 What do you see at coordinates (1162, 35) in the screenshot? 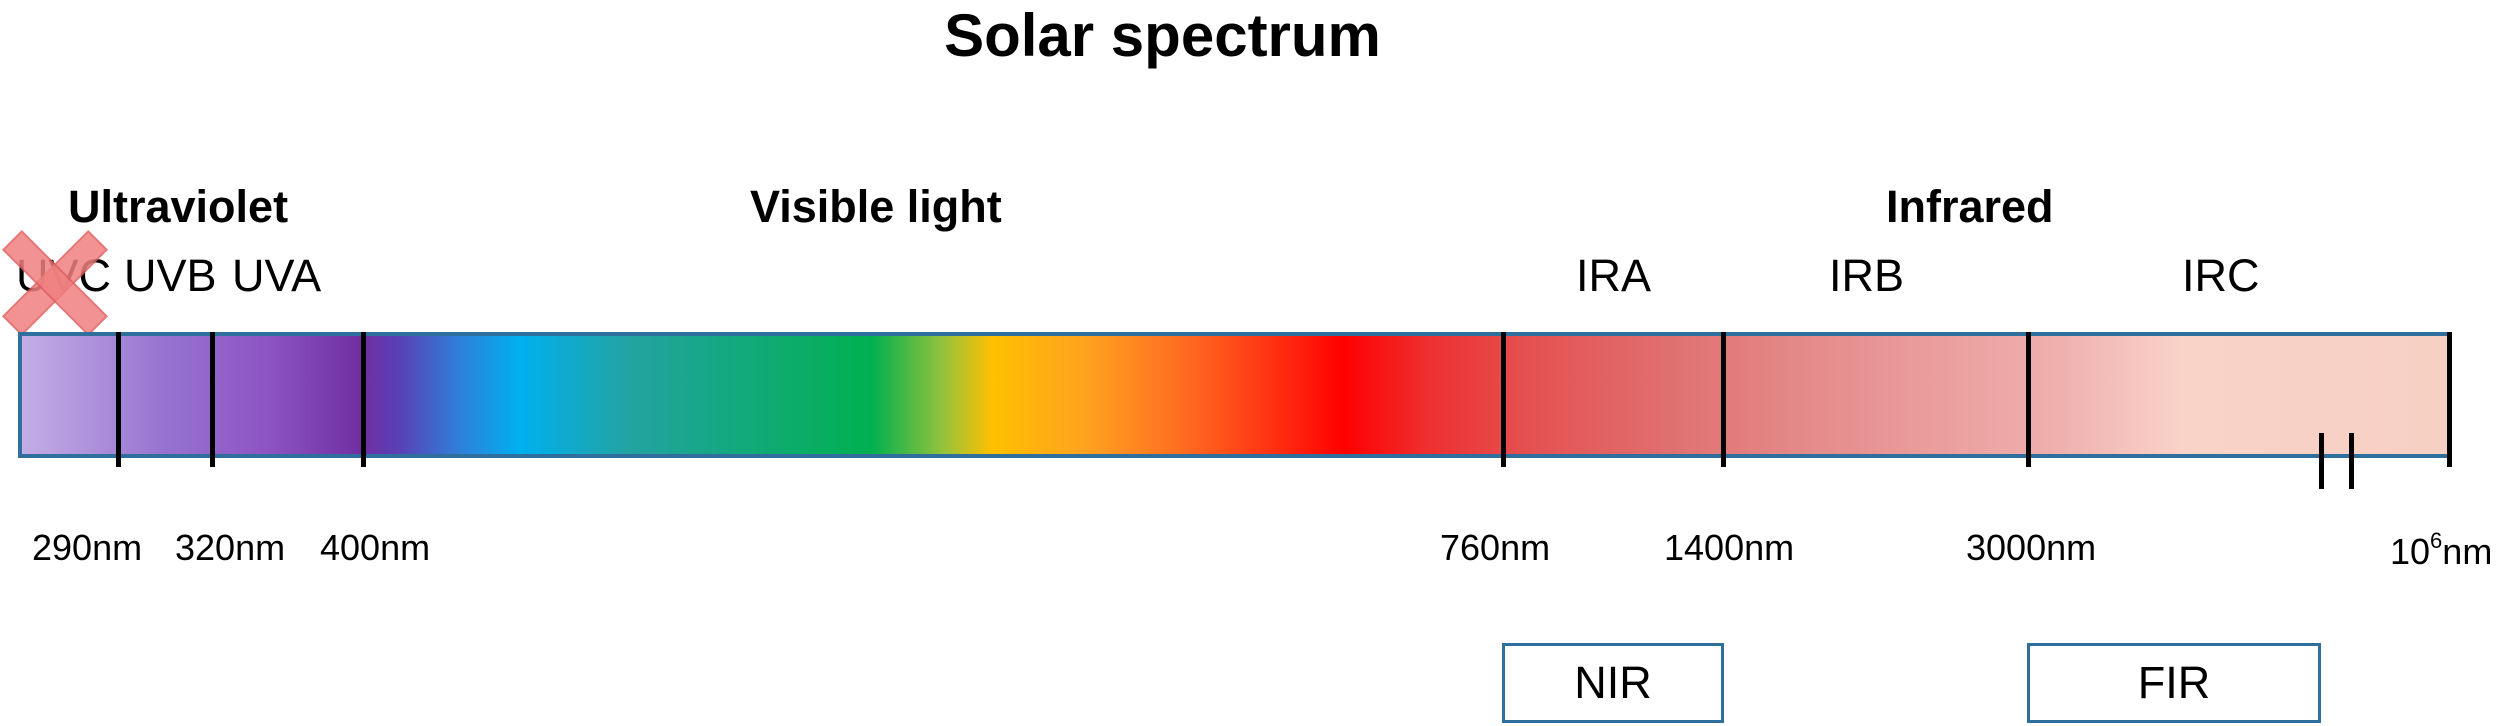
I see `diagram-title: Solar spectrum` at bounding box center [1162, 35].